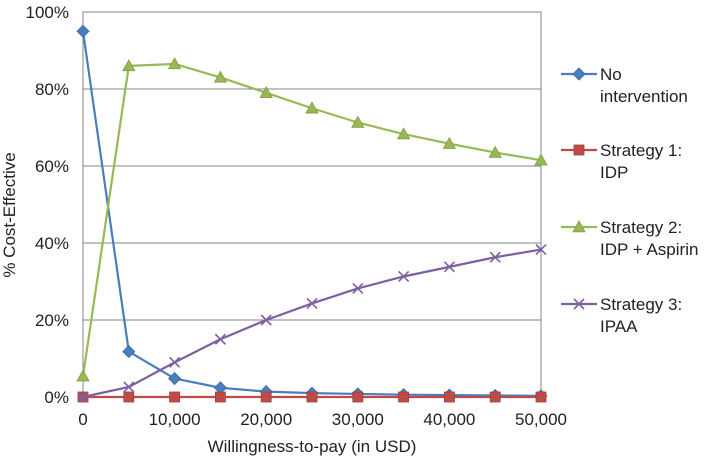 This screenshot has width=709, height=459. Describe the element at coordinates (175, 419) in the screenshot. I see `x-tick-label: 10,000` at that location.